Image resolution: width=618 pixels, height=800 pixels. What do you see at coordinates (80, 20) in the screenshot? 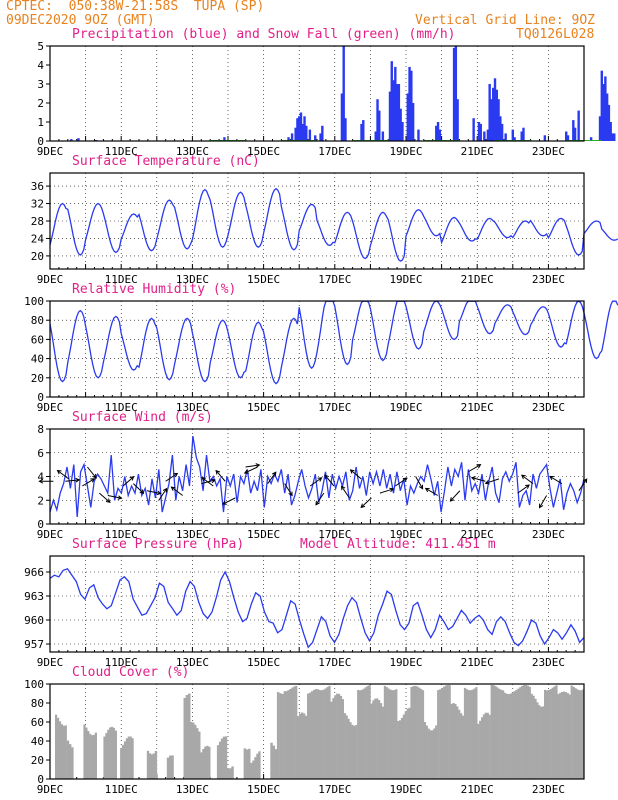
I see `run-date: 09DEC2020 9OZ (GMT)` at bounding box center [80, 20].